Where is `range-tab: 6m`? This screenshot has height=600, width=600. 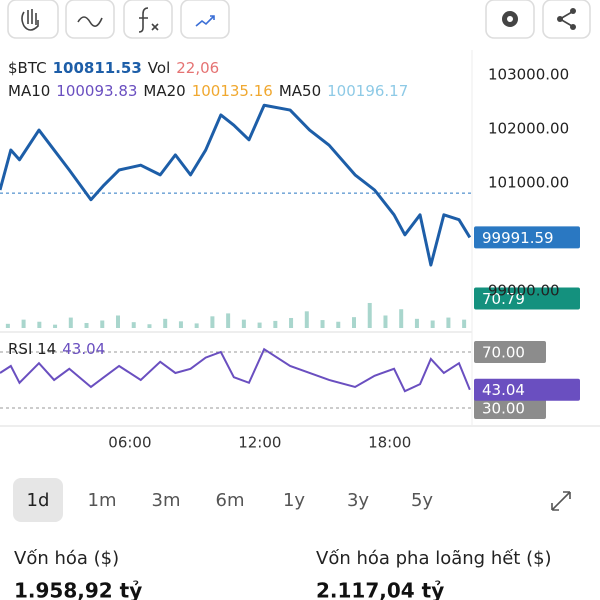 range-tab: 6m is located at coordinates (230, 500).